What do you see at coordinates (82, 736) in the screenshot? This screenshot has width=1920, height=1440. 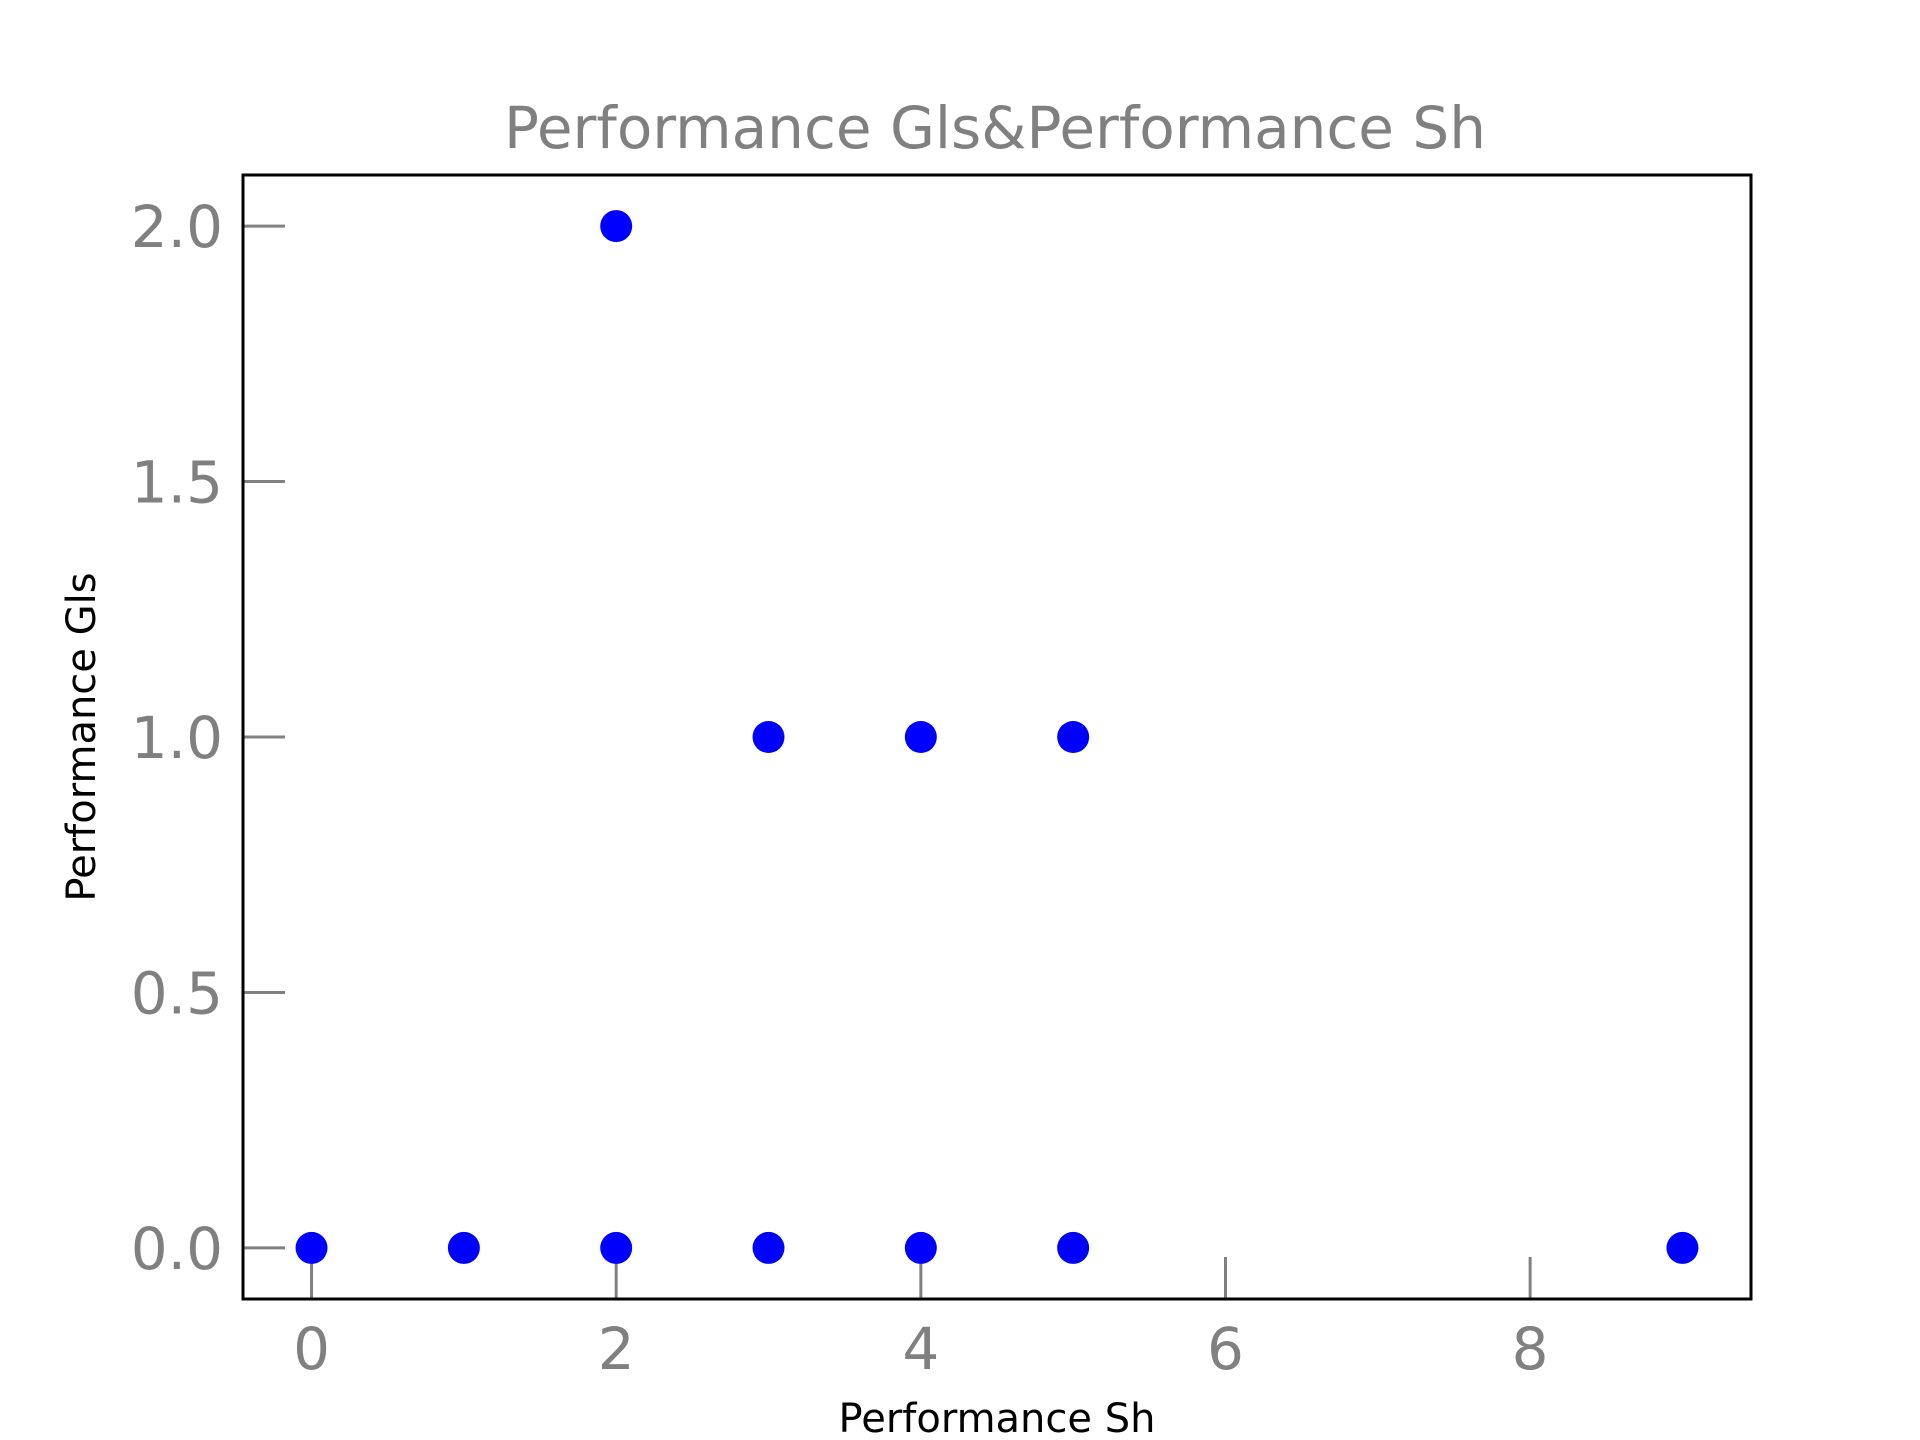 I see `y-axis-label: Performance Gls` at bounding box center [82, 736].